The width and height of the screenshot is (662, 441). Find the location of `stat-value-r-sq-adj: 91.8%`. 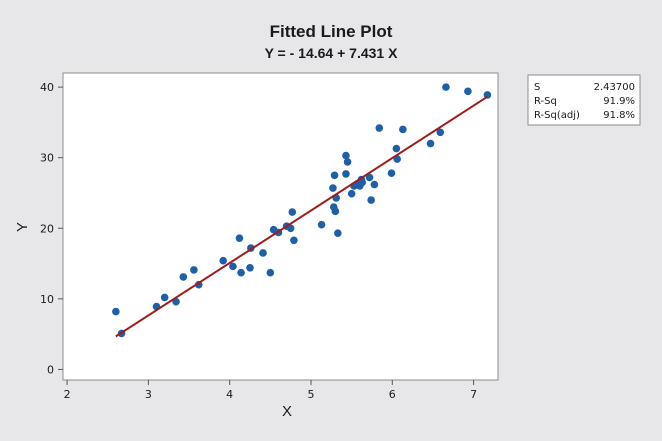

stat-value-r-sq-adj: 91.8% is located at coordinates (619, 115).